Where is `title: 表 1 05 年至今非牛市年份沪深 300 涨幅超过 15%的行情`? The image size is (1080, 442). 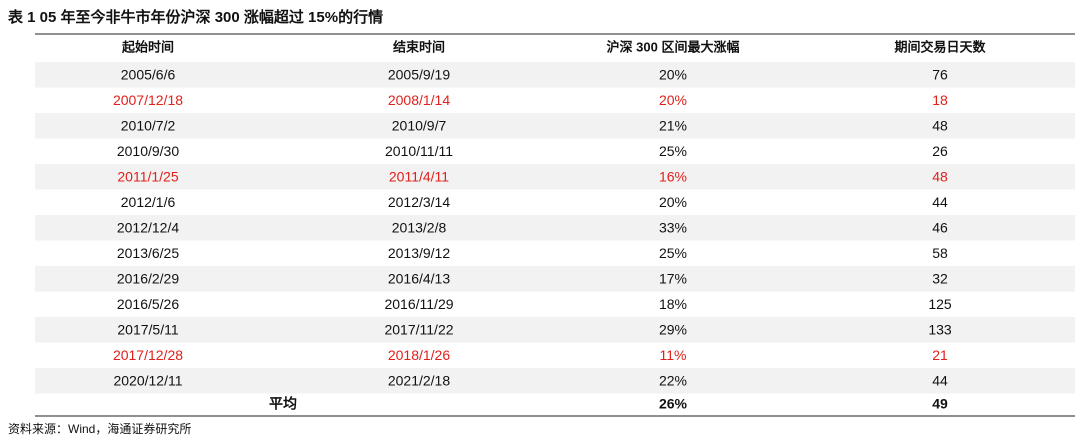 title: 表 1 05 年至今非牛市年份沪深 300 涨幅超过 15%的行情 is located at coordinates (195, 17).